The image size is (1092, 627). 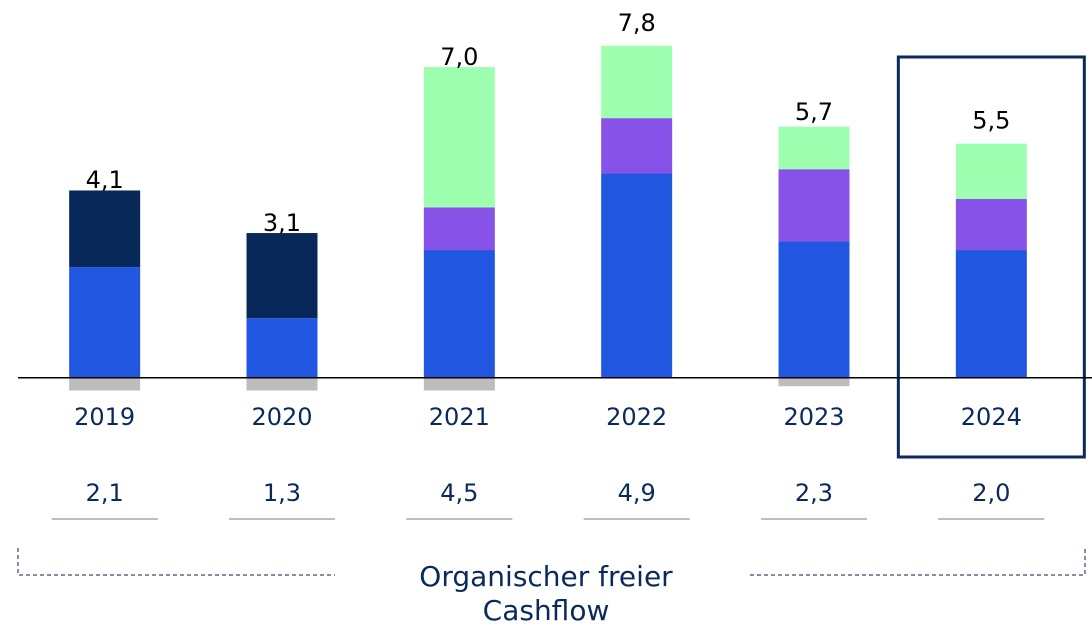 I want to click on fcf-value: 4,9, so click(x=637, y=493).